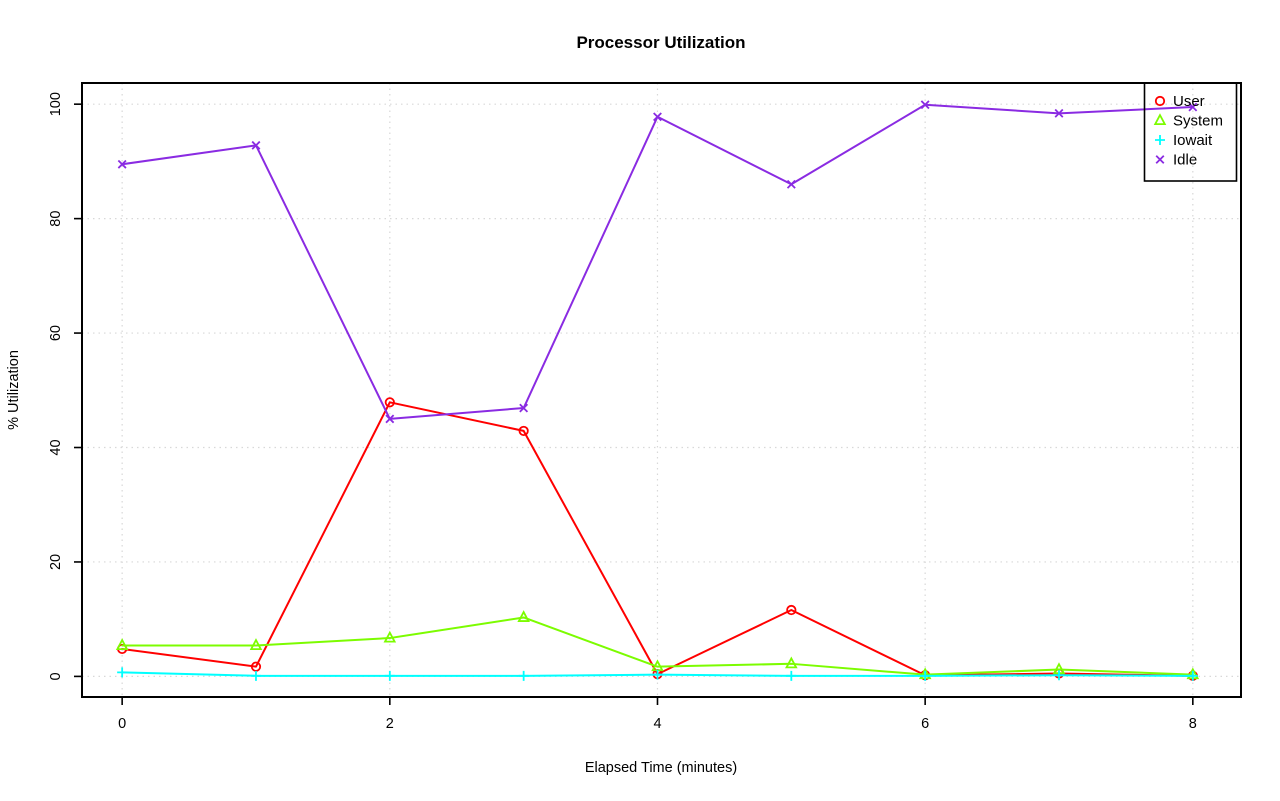  What do you see at coordinates (56, 562) in the screenshot?
I see `y-tick-label: 20` at bounding box center [56, 562].